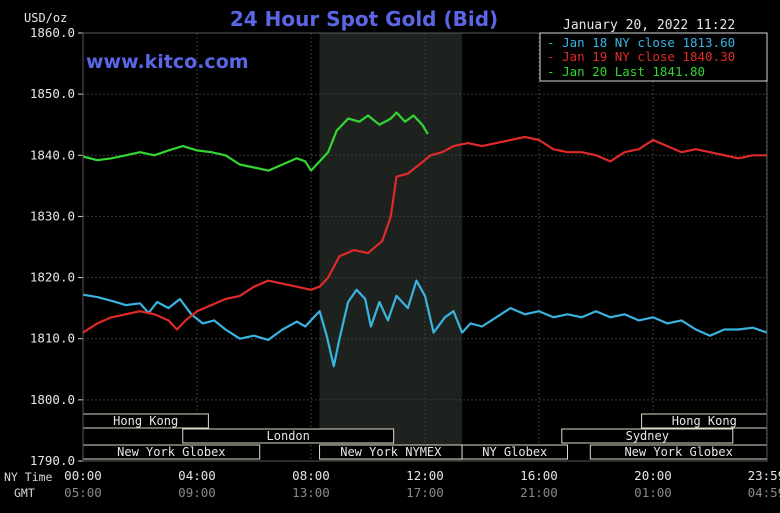 The image size is (780, 513). I want to click on x-tick-ny-5: 20:00, so click(653, 475).